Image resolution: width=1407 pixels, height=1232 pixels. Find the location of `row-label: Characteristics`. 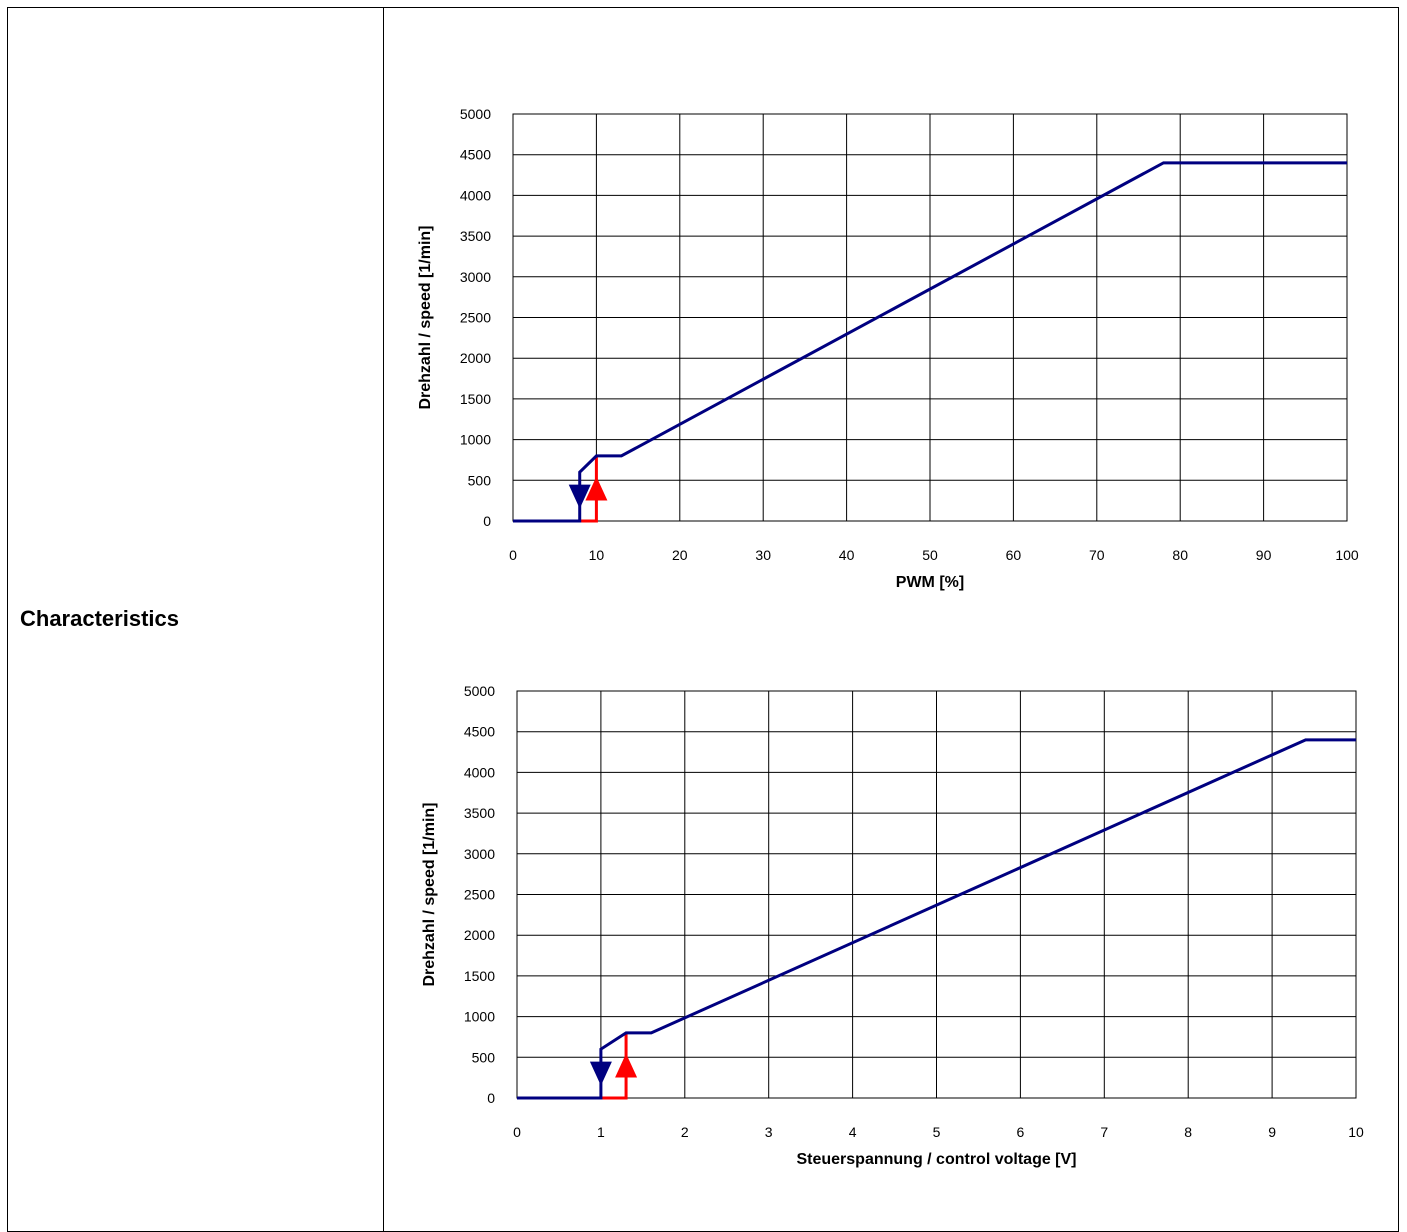

row-label: Characteristics is located at coordinates (99, 618).